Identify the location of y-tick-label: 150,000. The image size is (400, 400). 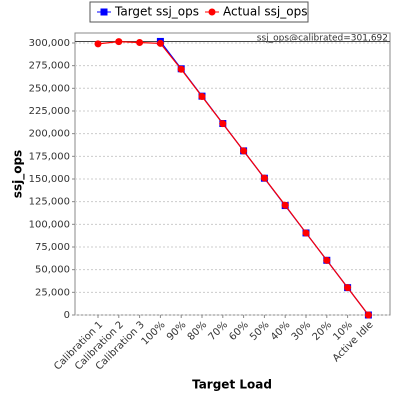
(49, 179).